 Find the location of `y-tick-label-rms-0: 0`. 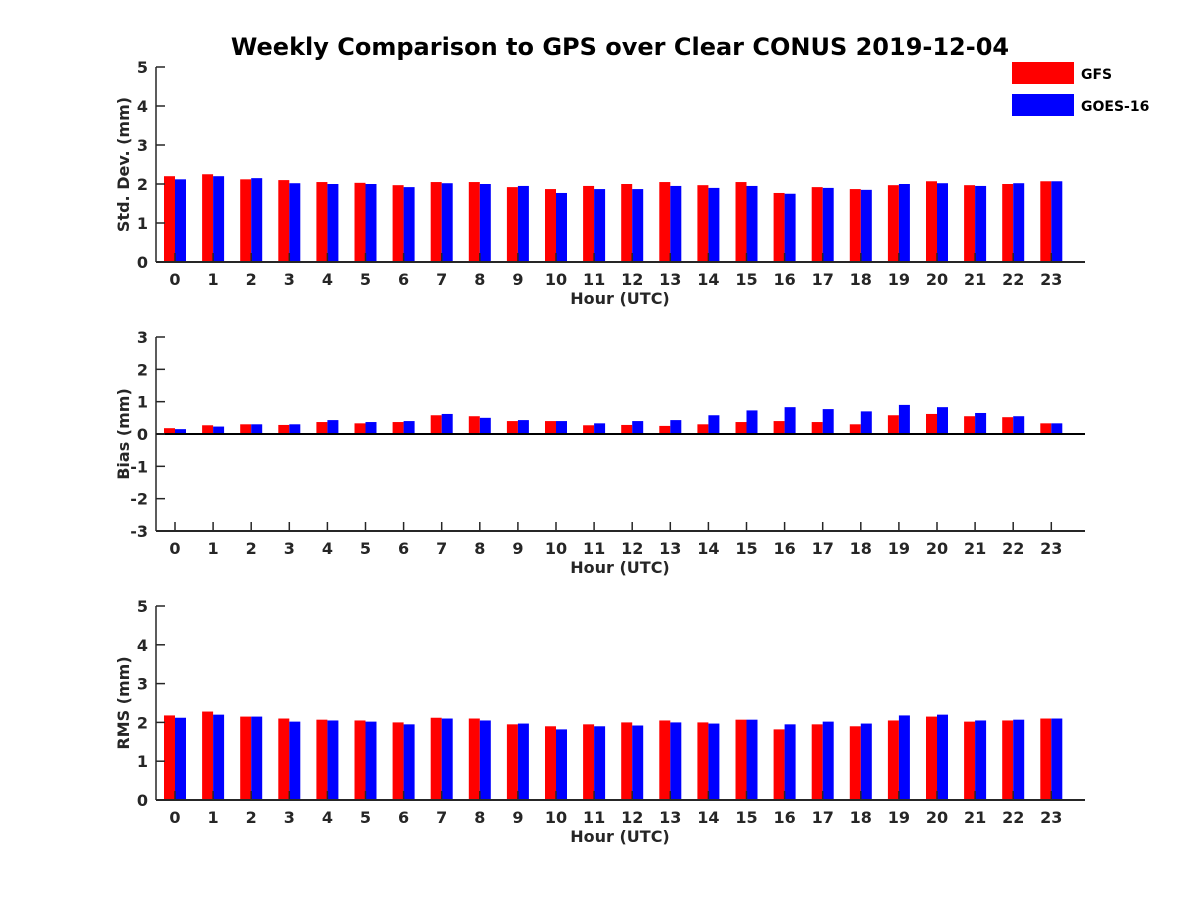

y-tick-label-rms-0: 0 is located at coordinates (142, 800).